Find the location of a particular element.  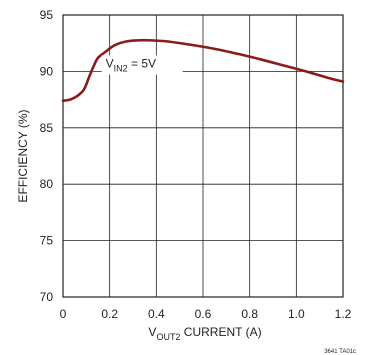

y-tick-label: 95 is located at coordinates (47, 15).